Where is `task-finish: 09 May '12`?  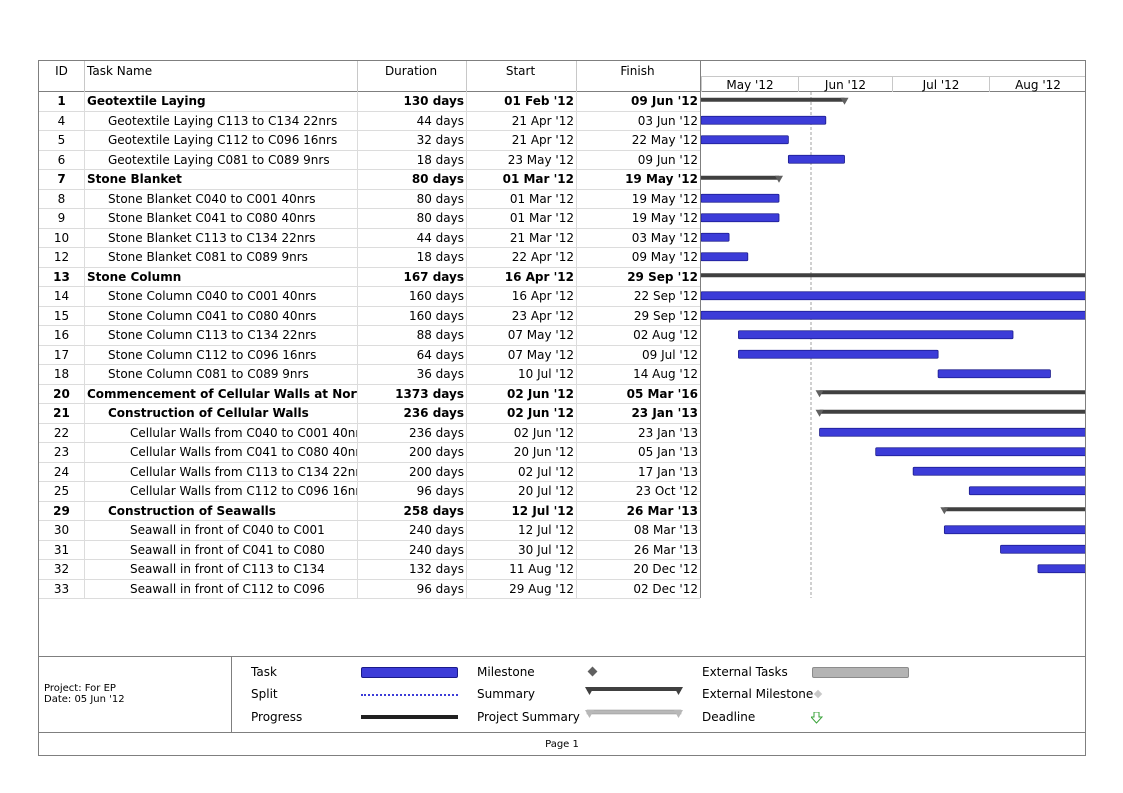 task-finish: 09 May '12 is located at coordinates (664, 257).